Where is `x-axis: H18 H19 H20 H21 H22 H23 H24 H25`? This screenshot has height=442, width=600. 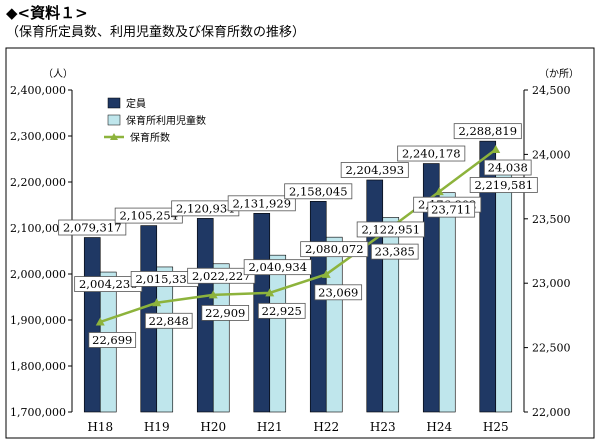
x-axis: H18 H19 H20 H21 H22 H23 H24 H25 is located at coordinates (297, 427).